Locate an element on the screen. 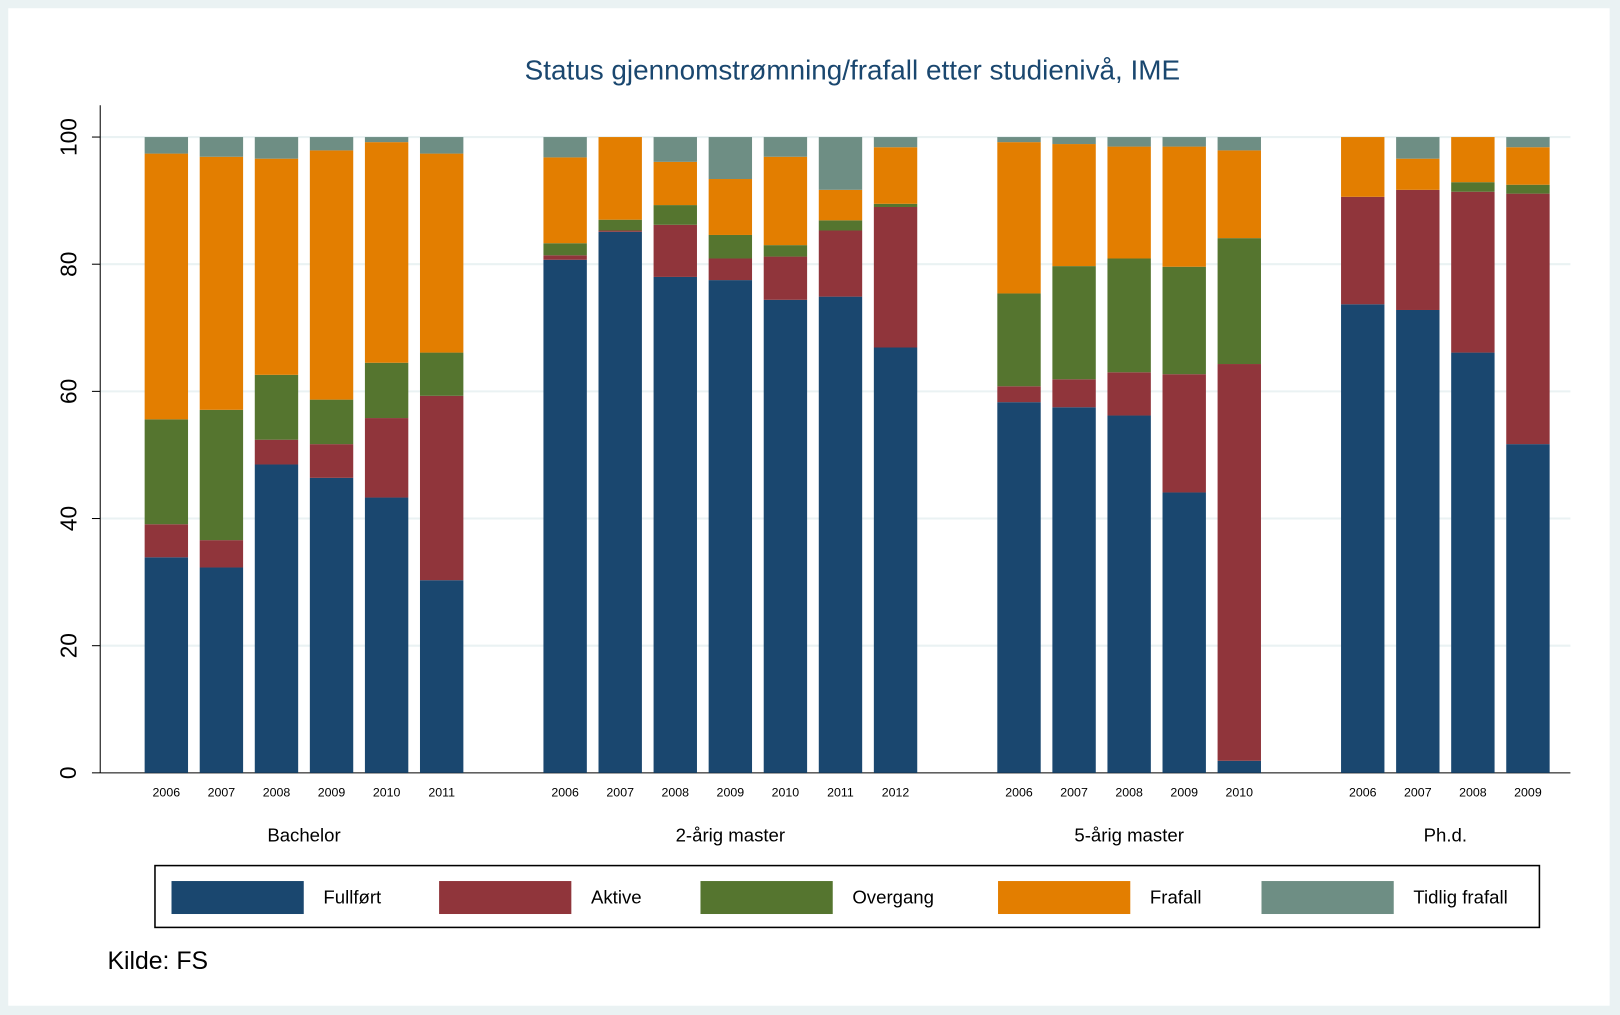  x-tick-label: 2012 is located at coordinates (896, 793).